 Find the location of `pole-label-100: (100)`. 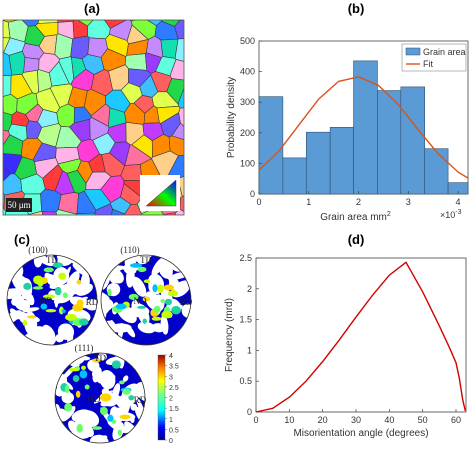

pole-label-100: (100) is located at coordinates (38, 250).